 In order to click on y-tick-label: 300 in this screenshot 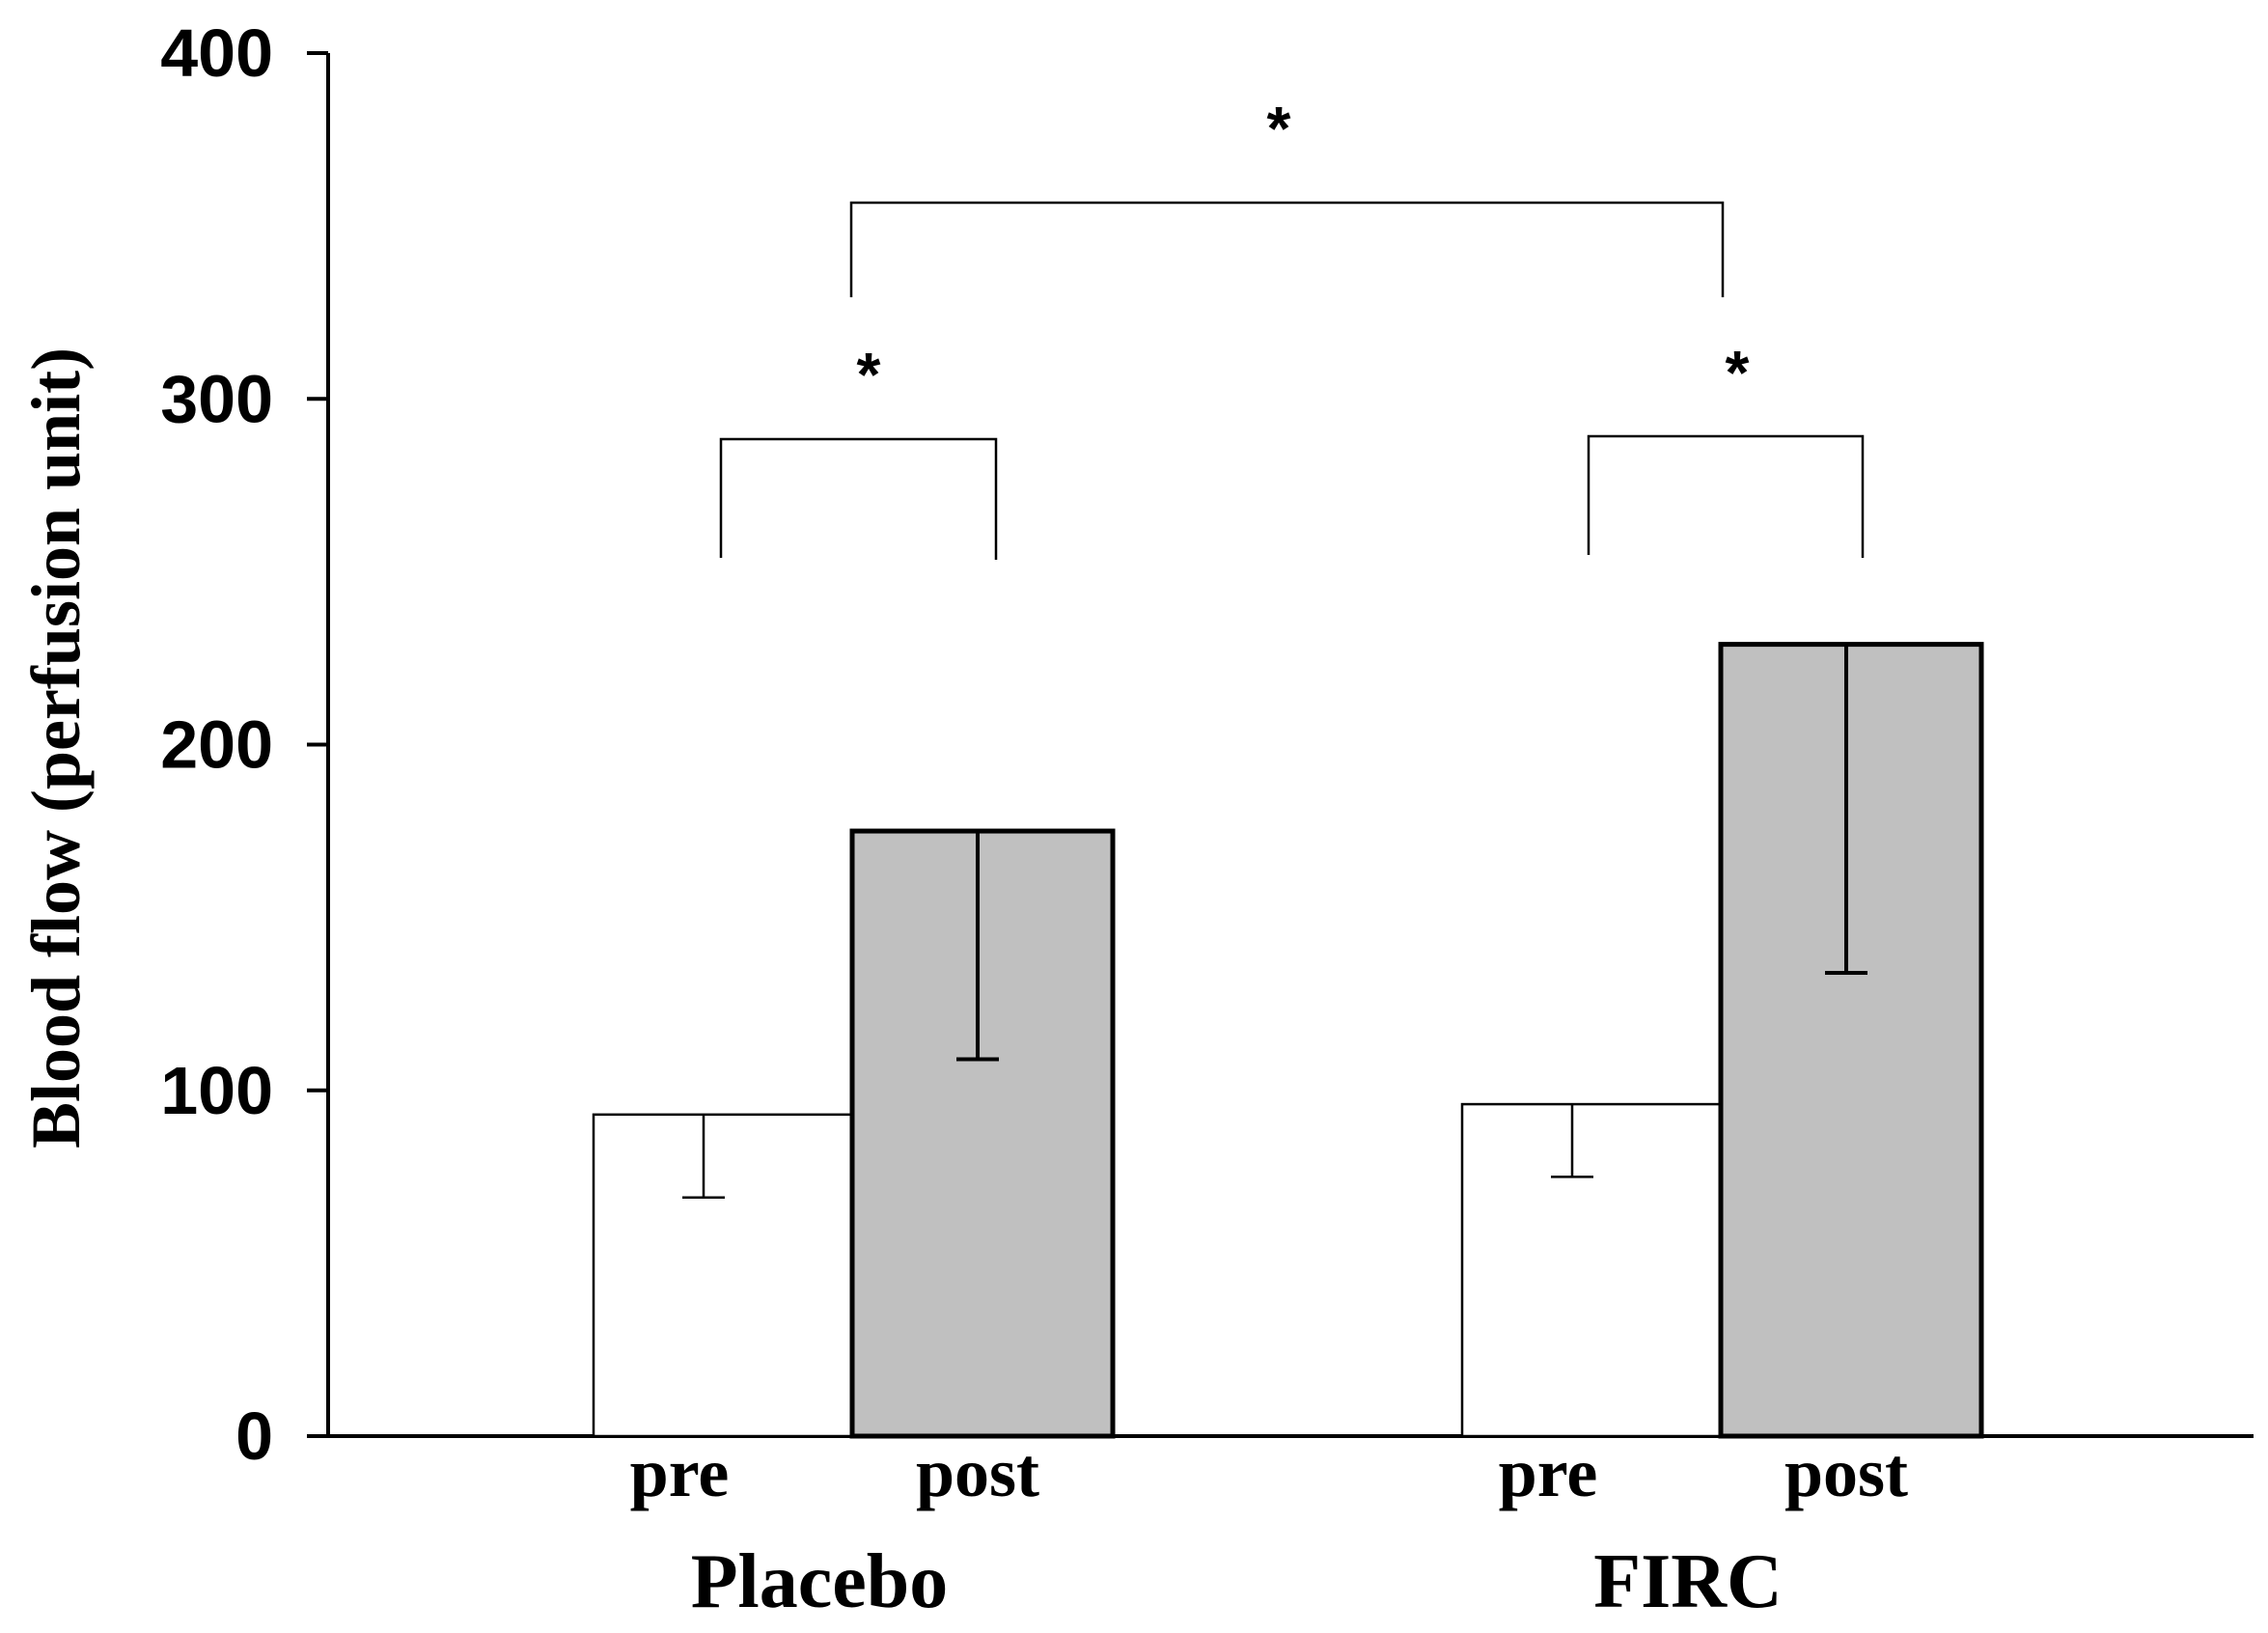, I will do `click(216, 398)`.